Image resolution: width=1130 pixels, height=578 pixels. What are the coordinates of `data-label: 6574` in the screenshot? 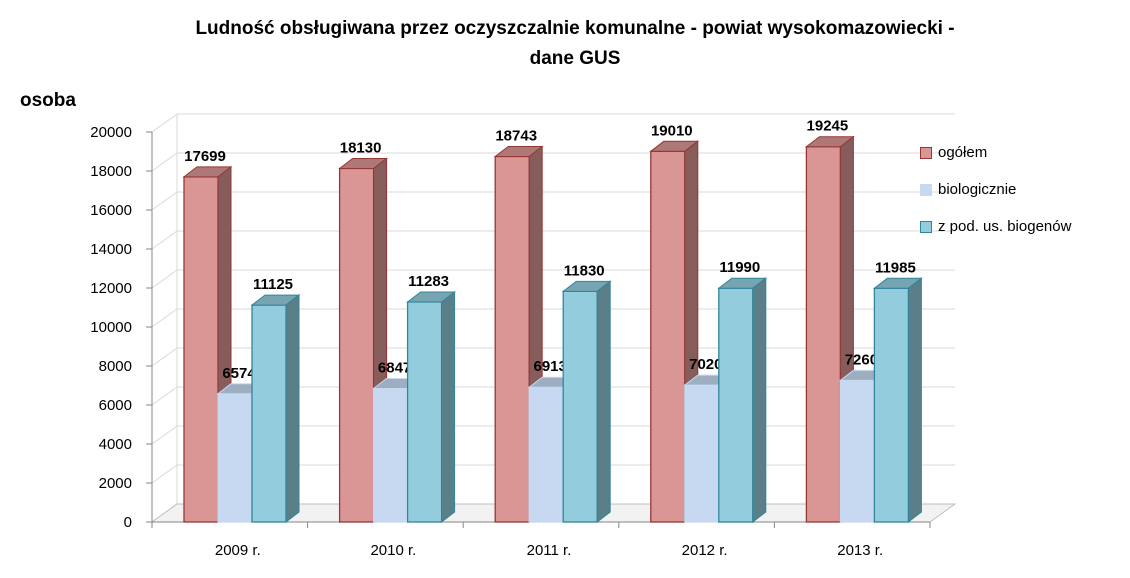 It's located at (239, 373).